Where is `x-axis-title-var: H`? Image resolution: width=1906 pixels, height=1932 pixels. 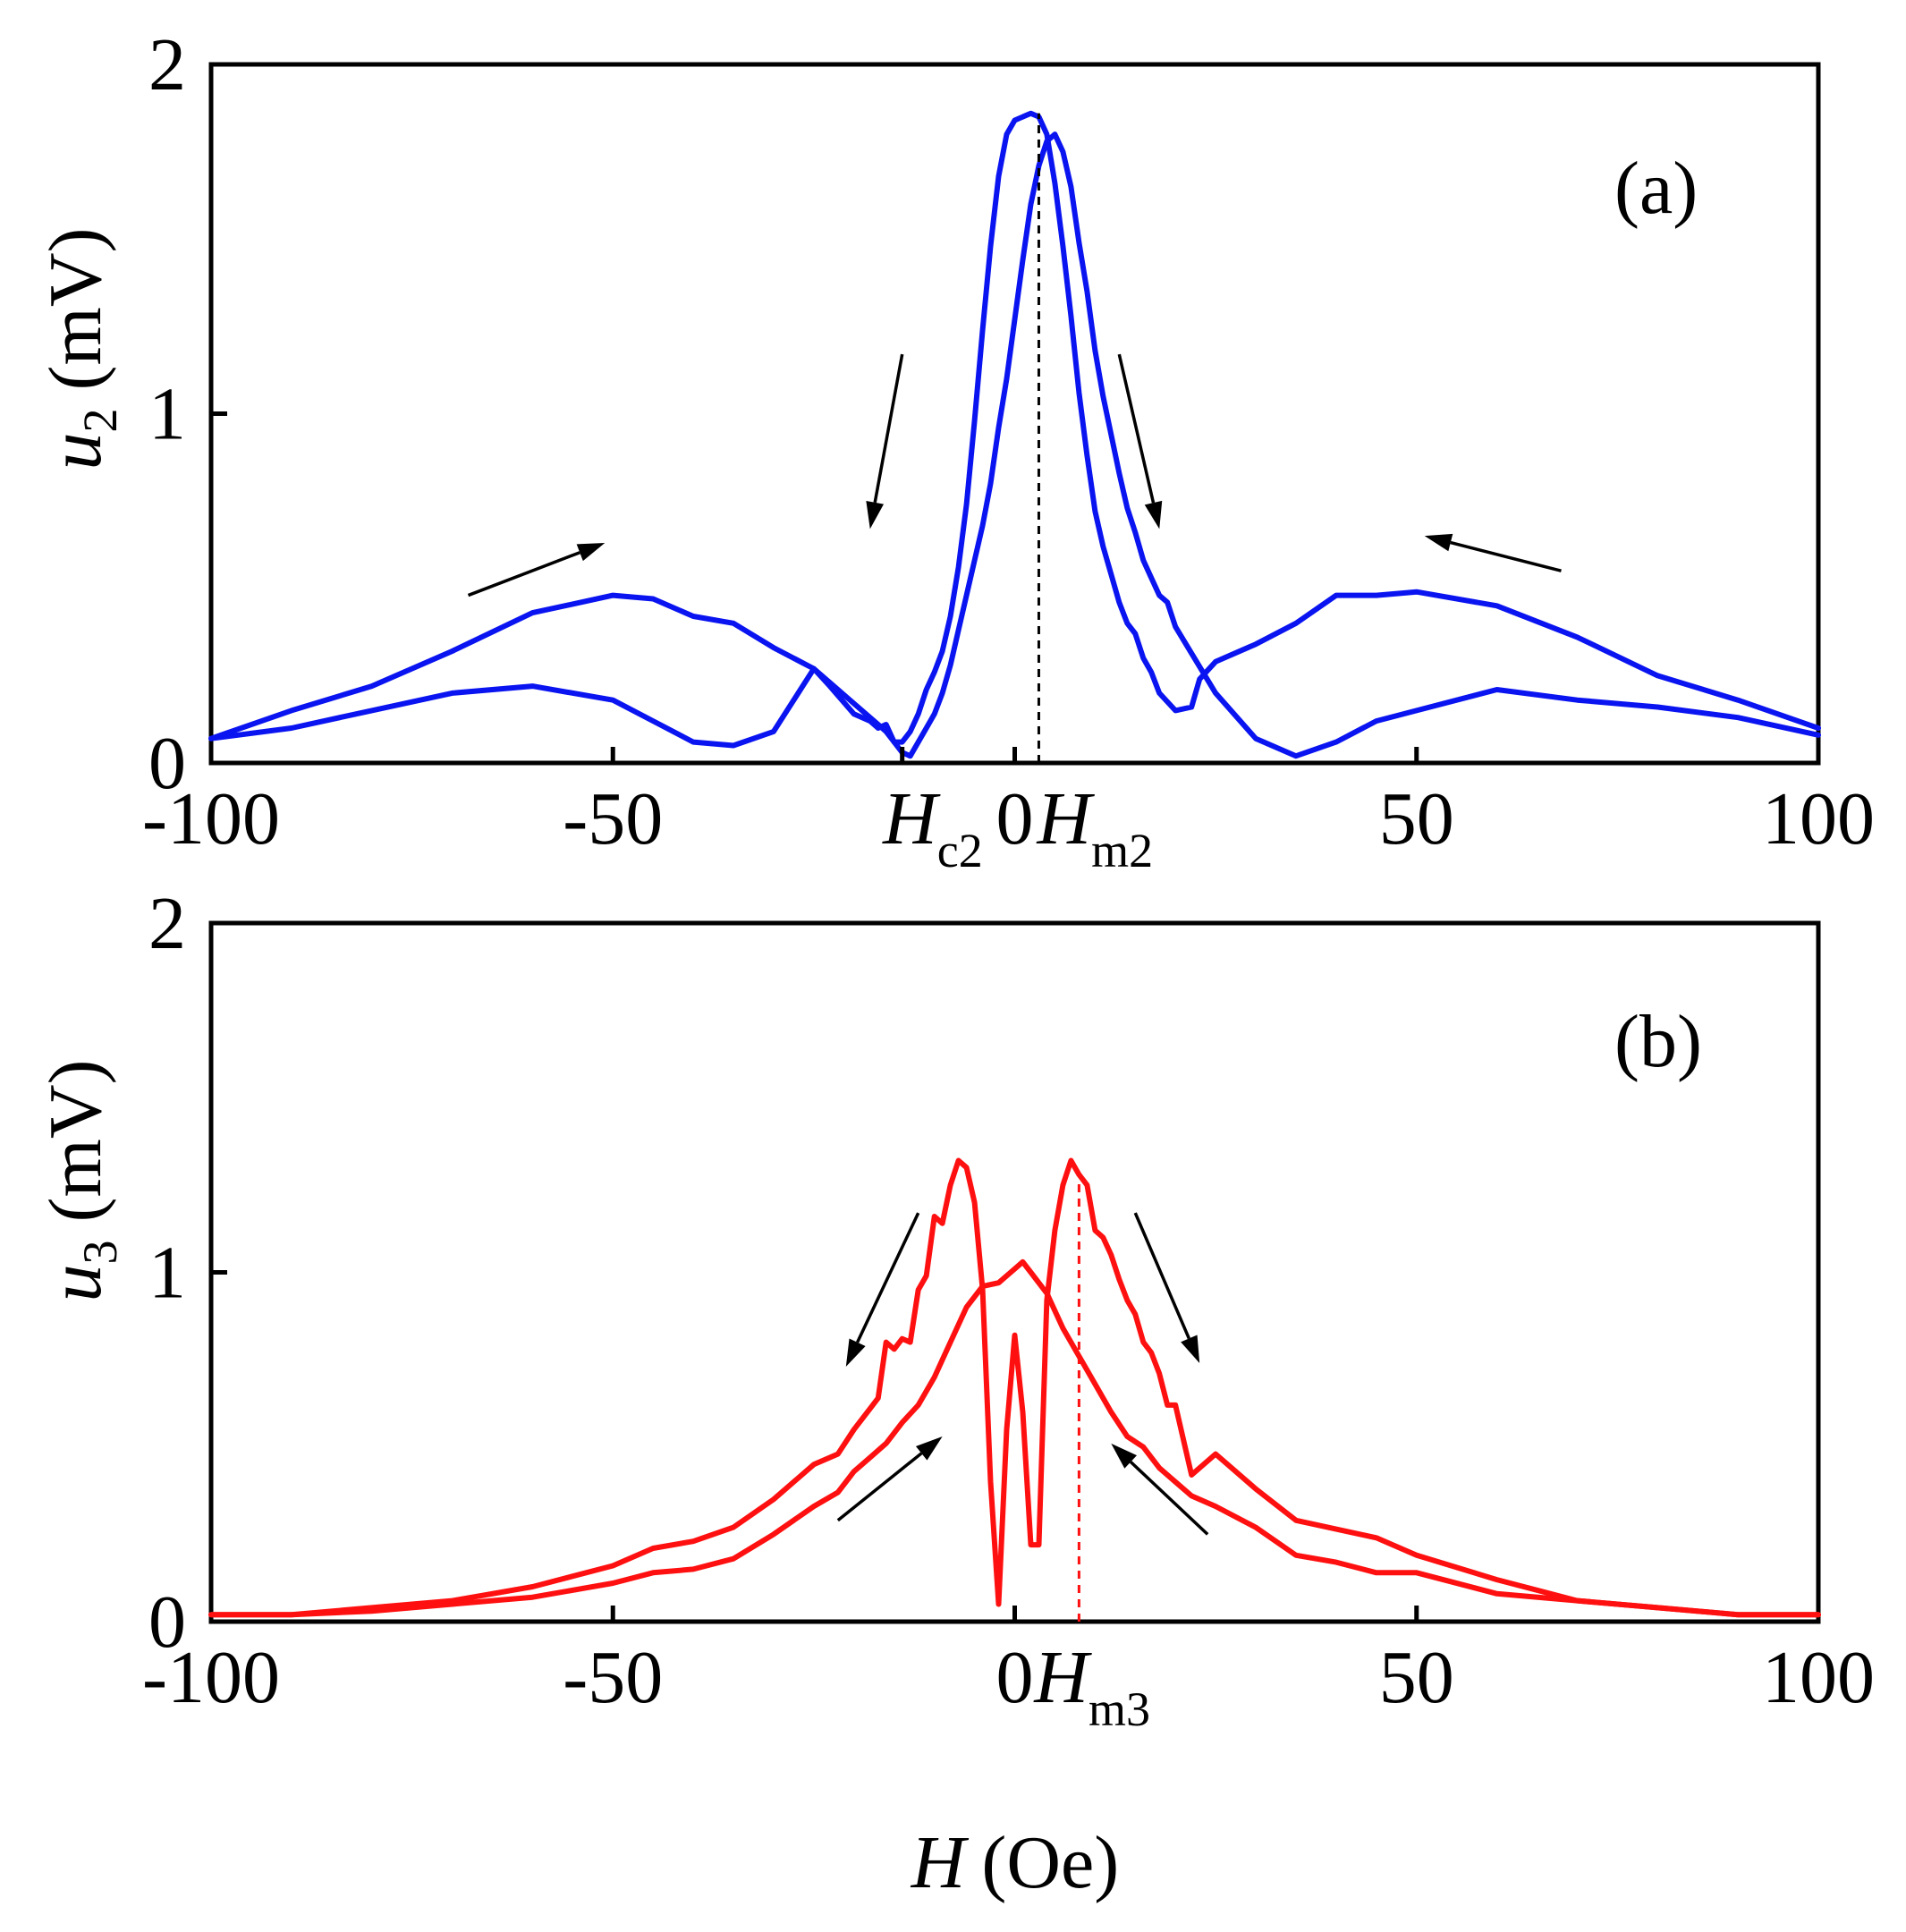 x-axis-title-var: H is located at coordinates (940, 1862).